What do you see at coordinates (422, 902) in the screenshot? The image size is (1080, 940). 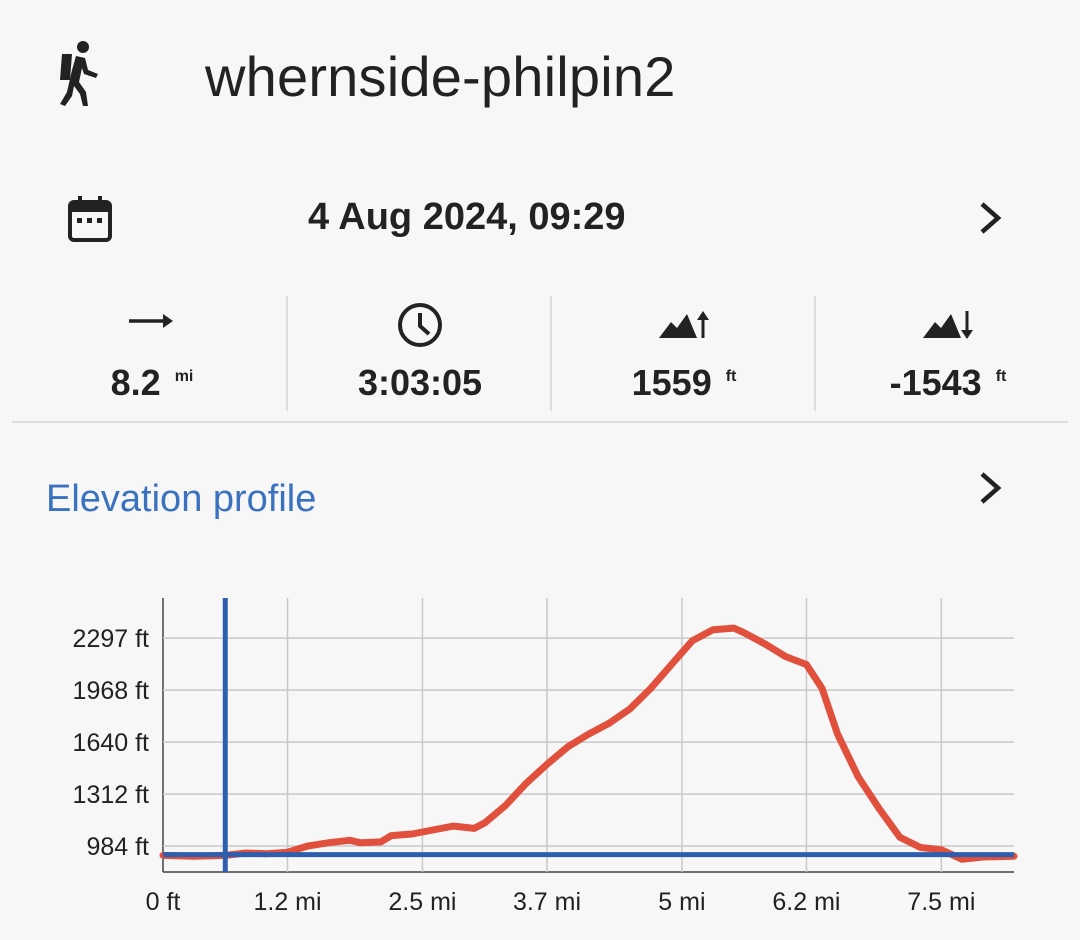 I see `x-tick-label: 2.5 mi` at bounding box center [422, 902].